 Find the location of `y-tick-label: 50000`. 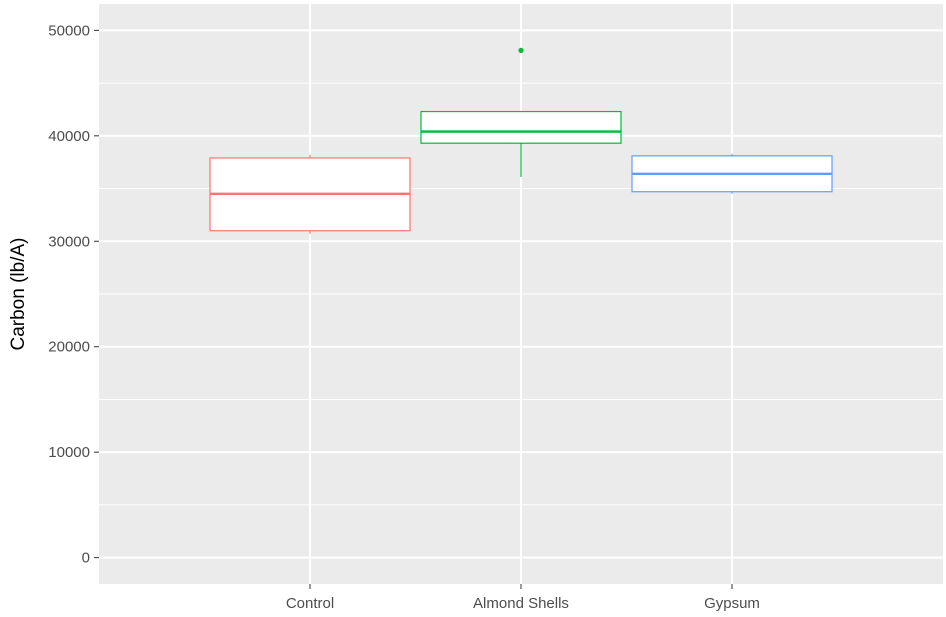

y-tick-label: 50000 is located at coordinates (69, 30).